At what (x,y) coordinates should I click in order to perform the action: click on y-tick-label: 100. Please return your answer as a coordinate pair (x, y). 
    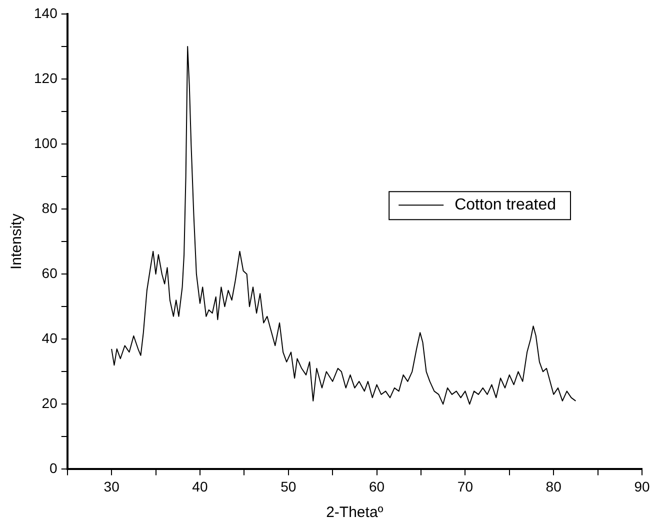
    Looking at the image, I should click on (46, 142).